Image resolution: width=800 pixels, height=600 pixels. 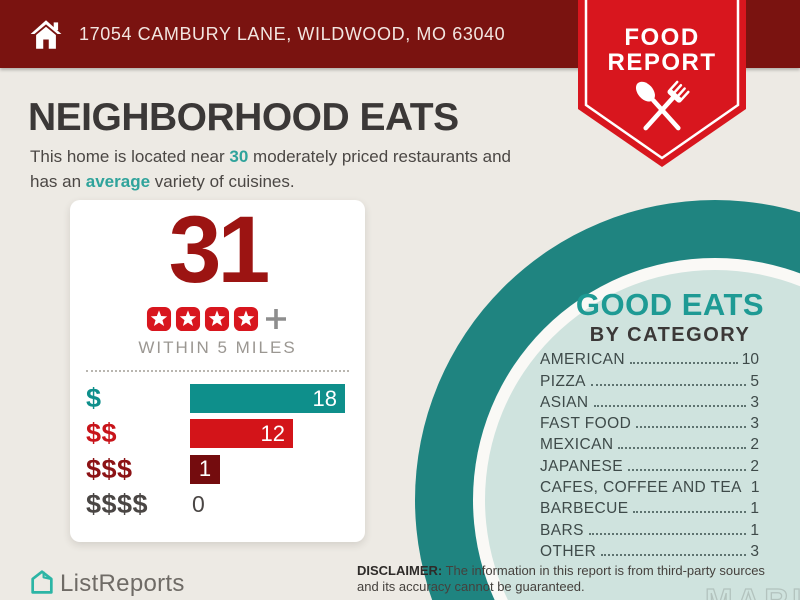 I want to click on bar-track: 18, so click(x=269, y=399).